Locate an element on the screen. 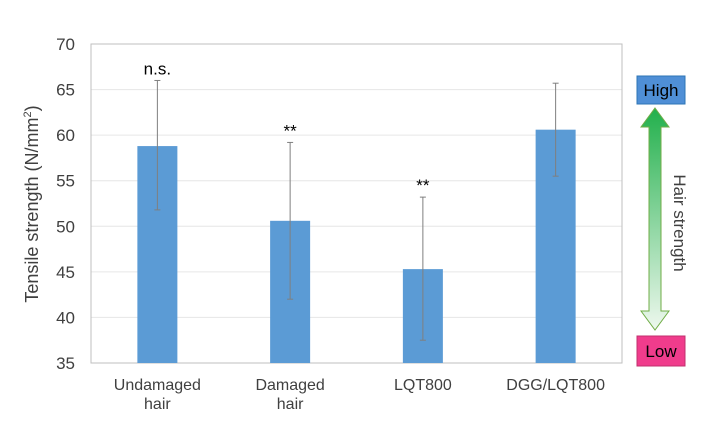  y-tick-label: 70 is located at coordinates (65, 44).